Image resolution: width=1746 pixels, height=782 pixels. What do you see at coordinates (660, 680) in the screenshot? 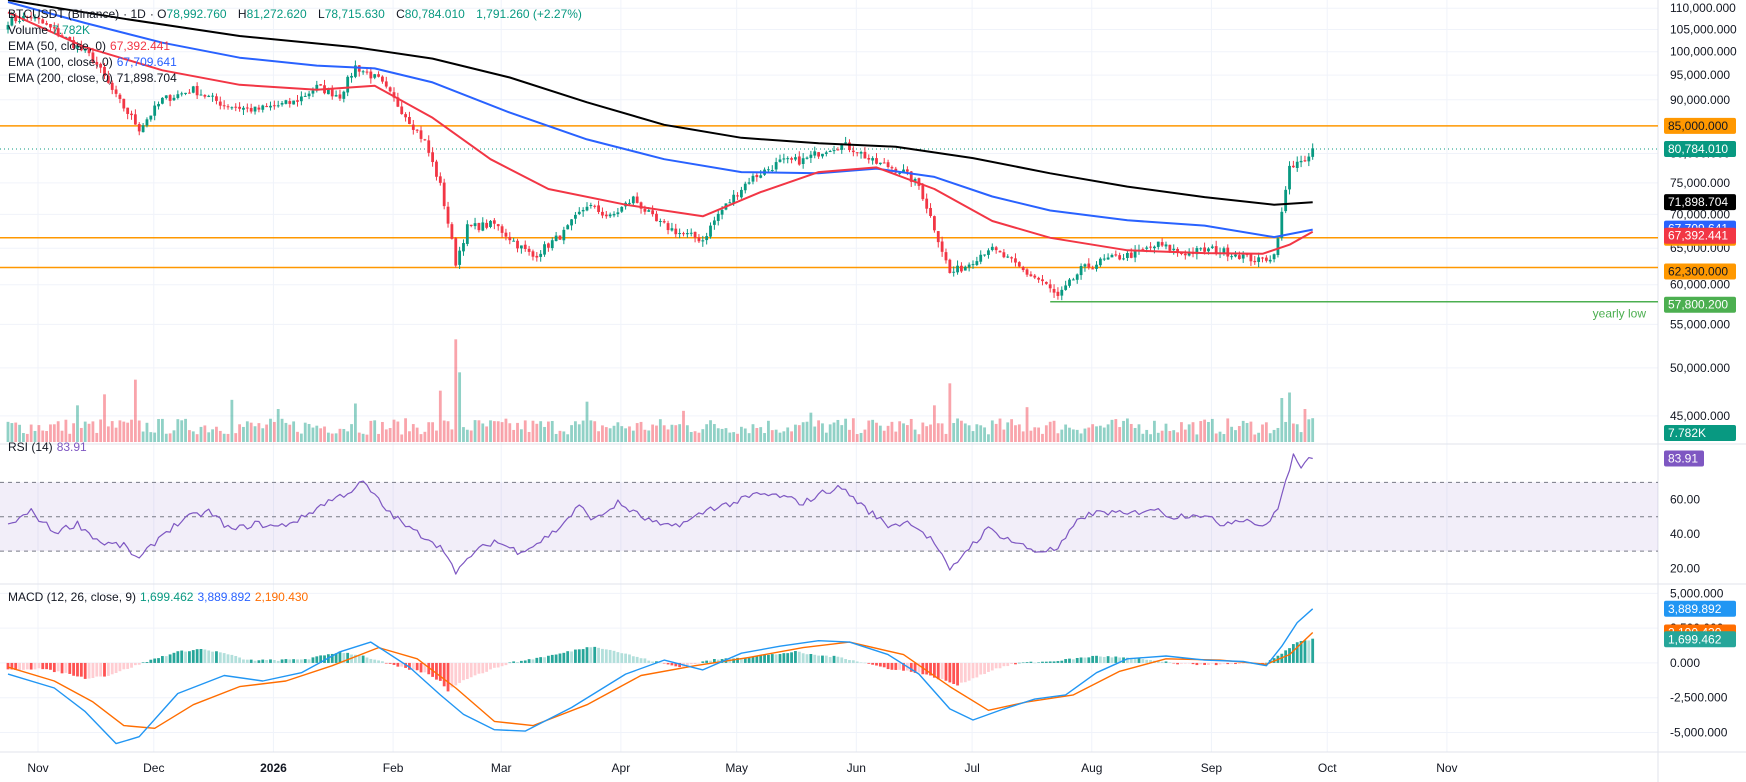
I see `macd-signal-line` at bounding box center [660, 680].